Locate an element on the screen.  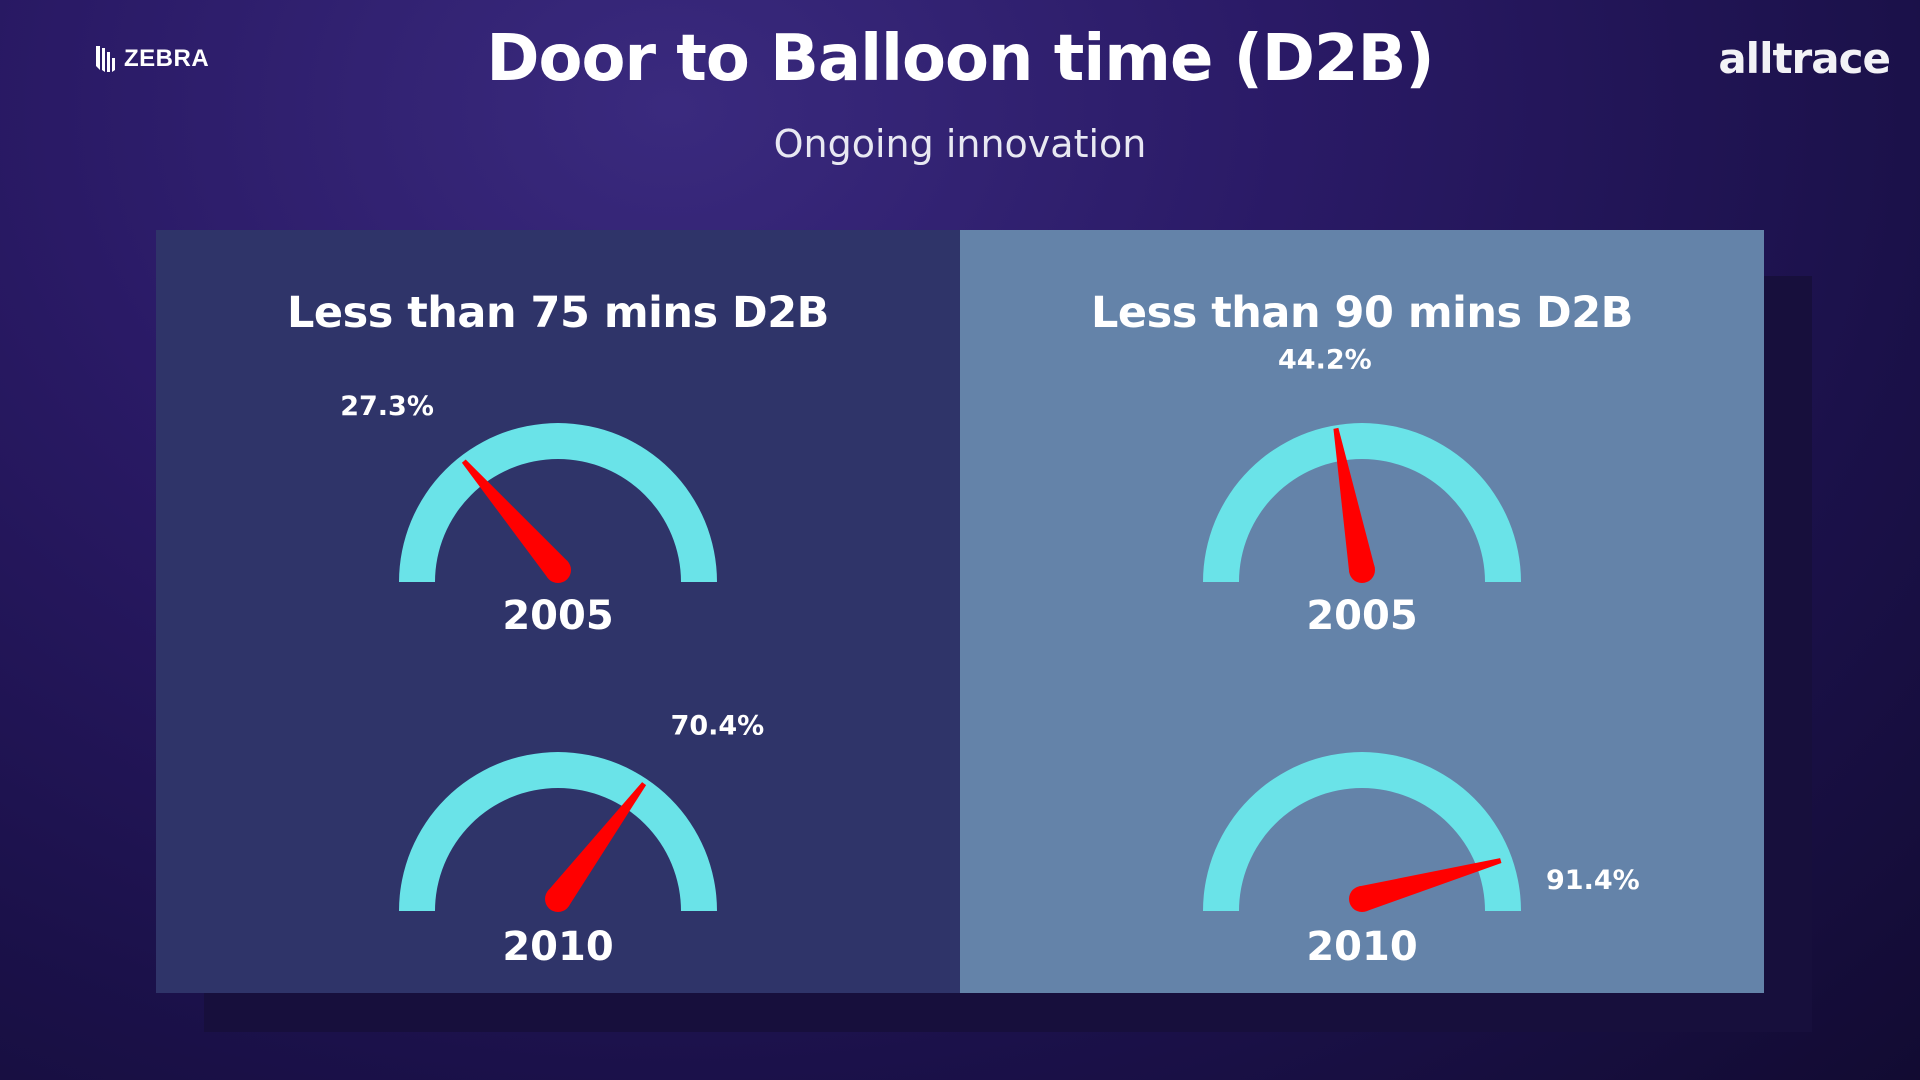
gauge-value-label: 70.4% is located at coordinates (718, 726).